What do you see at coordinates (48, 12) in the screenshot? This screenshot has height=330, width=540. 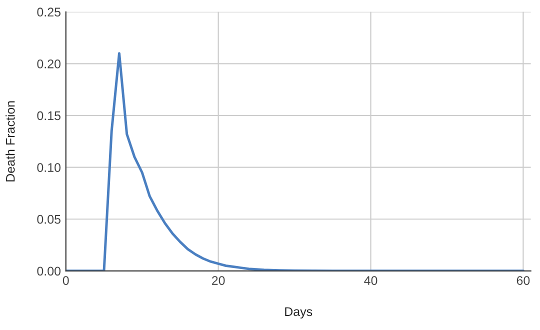 I see `y-tick-label: 0.25` at bounding box center [48, 12].